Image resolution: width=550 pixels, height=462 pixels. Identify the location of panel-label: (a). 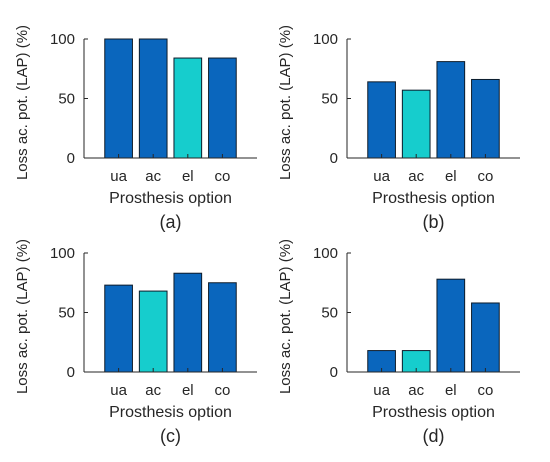
(171, 222).